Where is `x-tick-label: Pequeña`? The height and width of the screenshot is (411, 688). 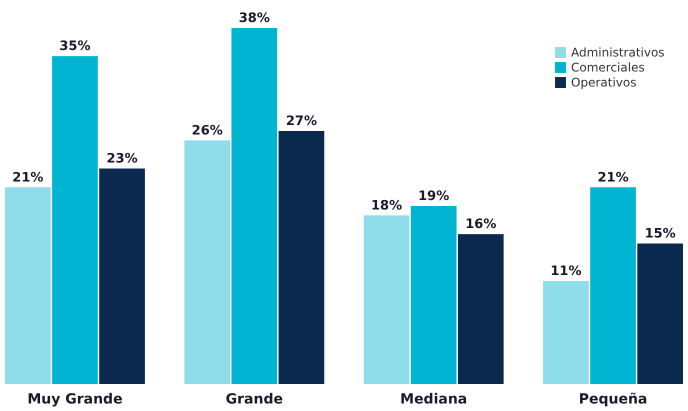
x-tick-label: Pequeña is located at coordinates (613, 400).